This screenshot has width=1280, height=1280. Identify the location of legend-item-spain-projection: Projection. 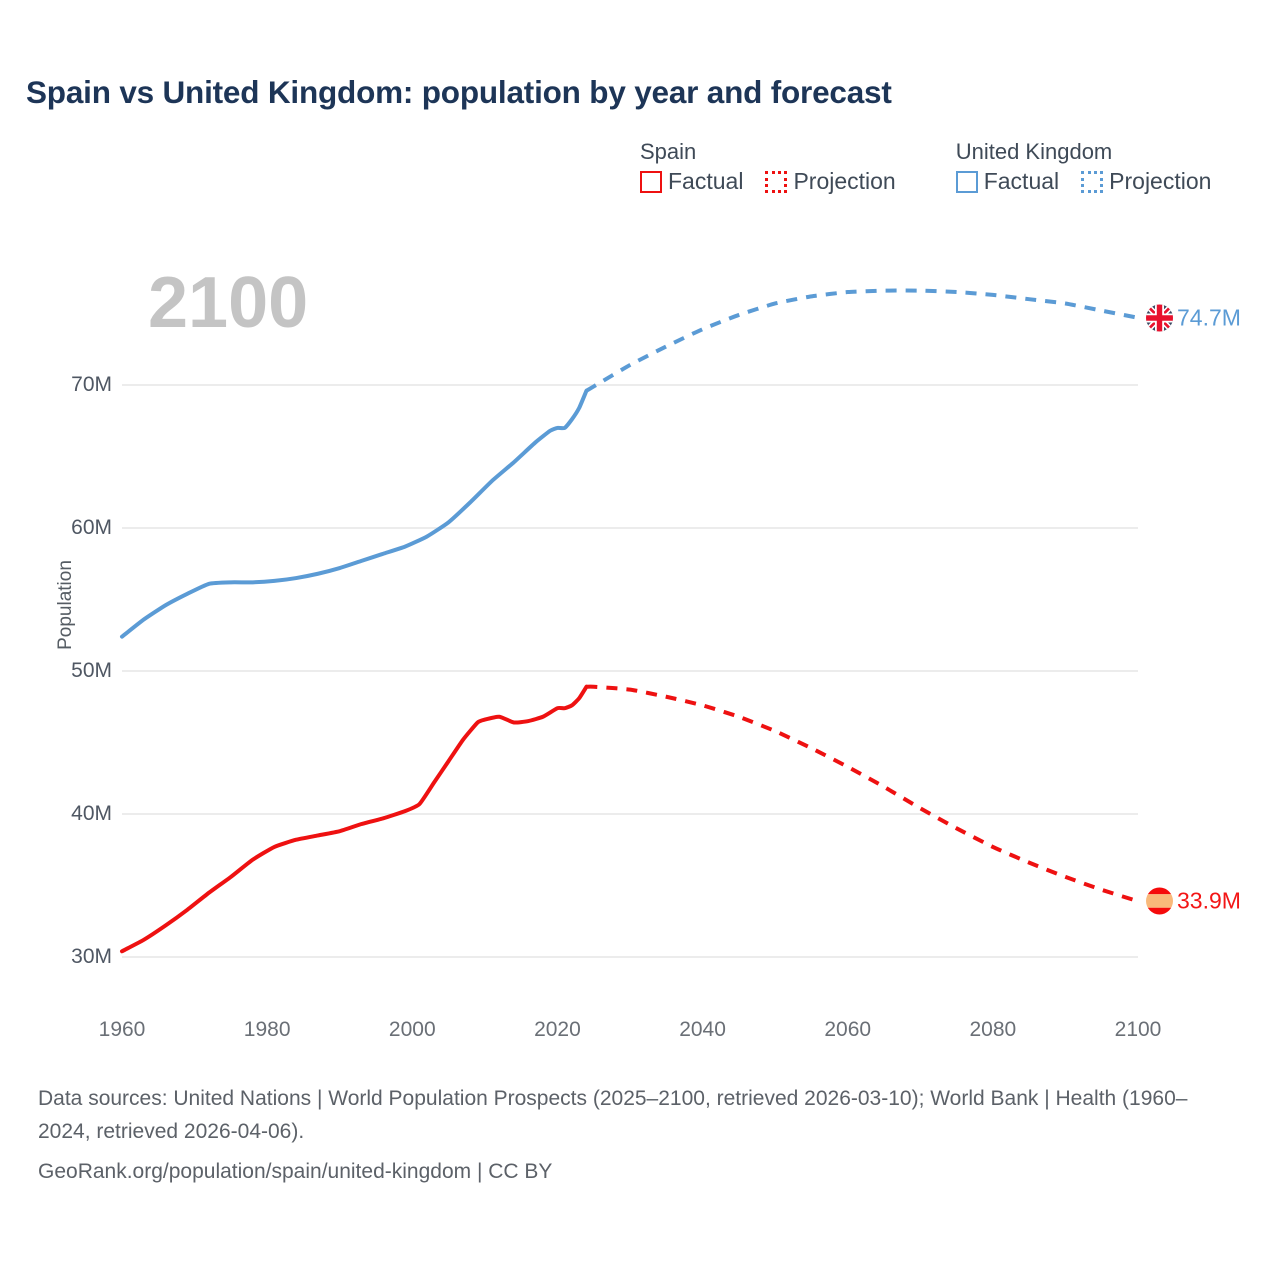
(830, 181).